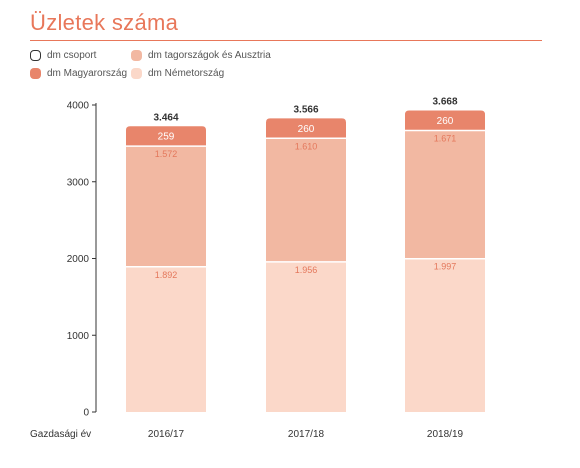 This screenshot has width=580, height=468. I want to click on legend-item-hungary: dm Magyarország, so click(78, 73).